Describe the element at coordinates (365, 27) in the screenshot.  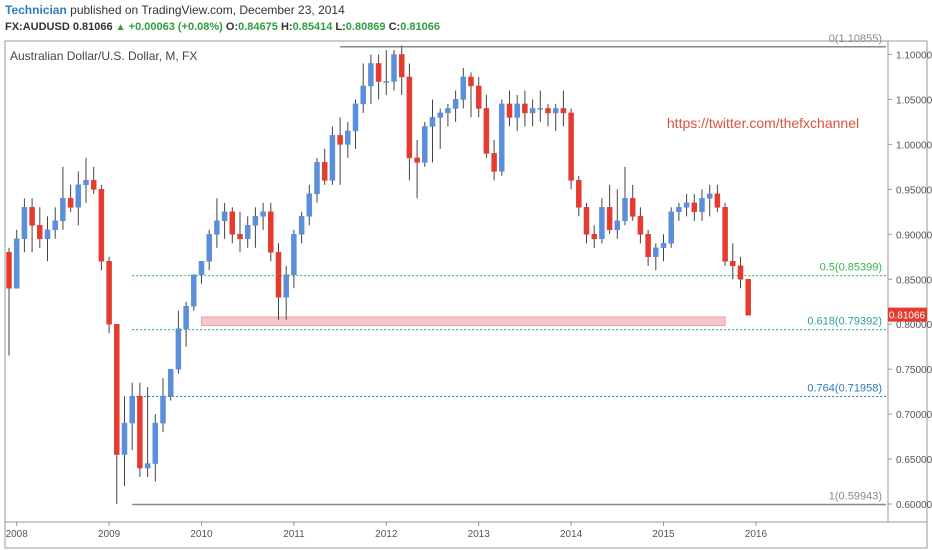
I see `low-value: 0.80869` at that location.